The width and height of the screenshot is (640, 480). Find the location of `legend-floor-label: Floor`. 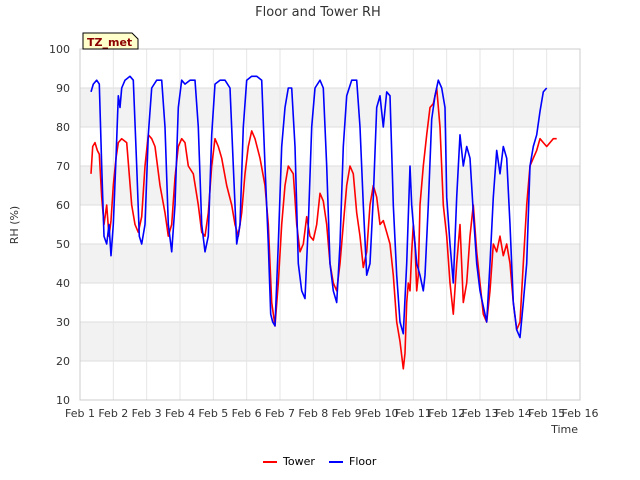

legend-floor-label: Floor is located at coordinates (363, 461).